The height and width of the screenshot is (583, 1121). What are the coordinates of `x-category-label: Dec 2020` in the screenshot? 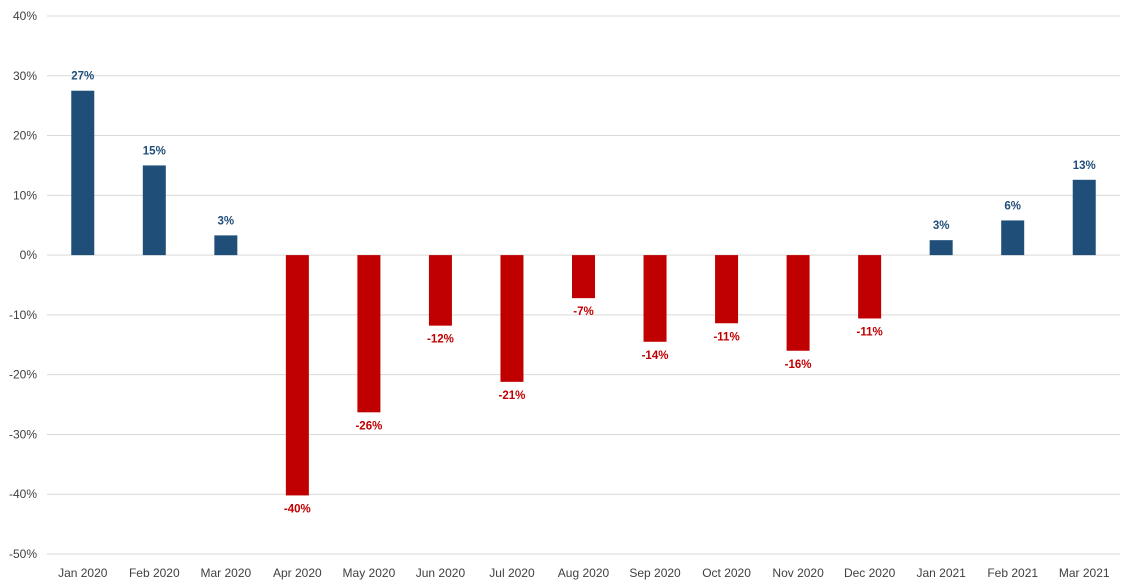 It's located at (870, 573).